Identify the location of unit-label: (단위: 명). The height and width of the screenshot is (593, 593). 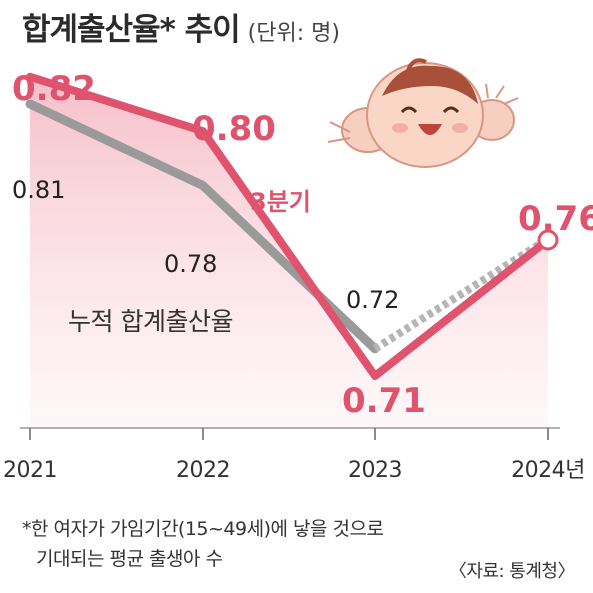
(293, 33).